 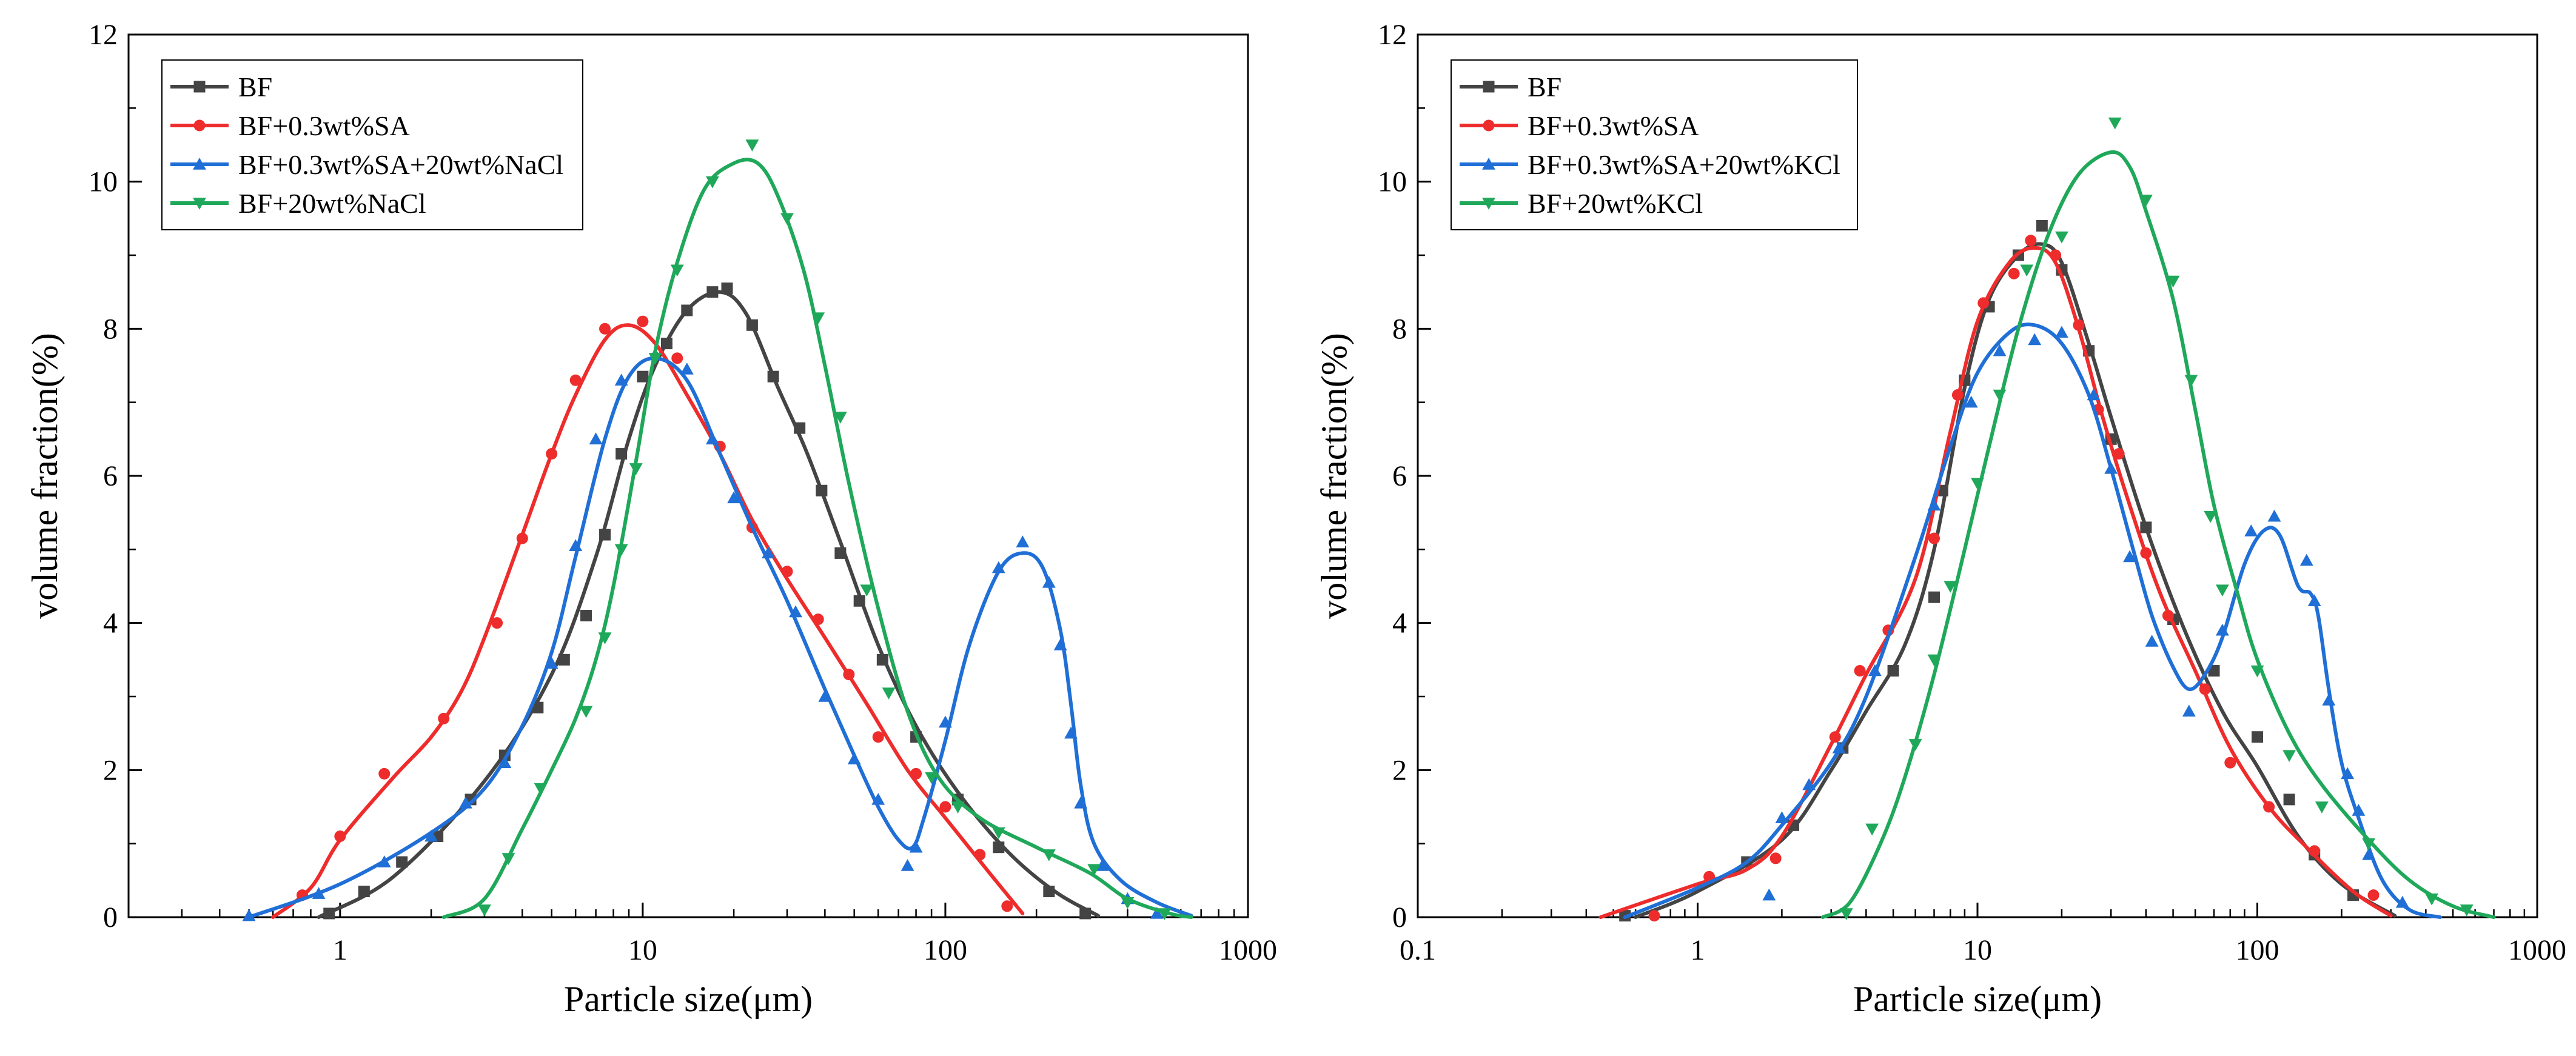 What do you see at coordinates (689, 999) in the screenshot?
I see `x-axis-title: Particle size(μm)` at bounding box center [689, 999].